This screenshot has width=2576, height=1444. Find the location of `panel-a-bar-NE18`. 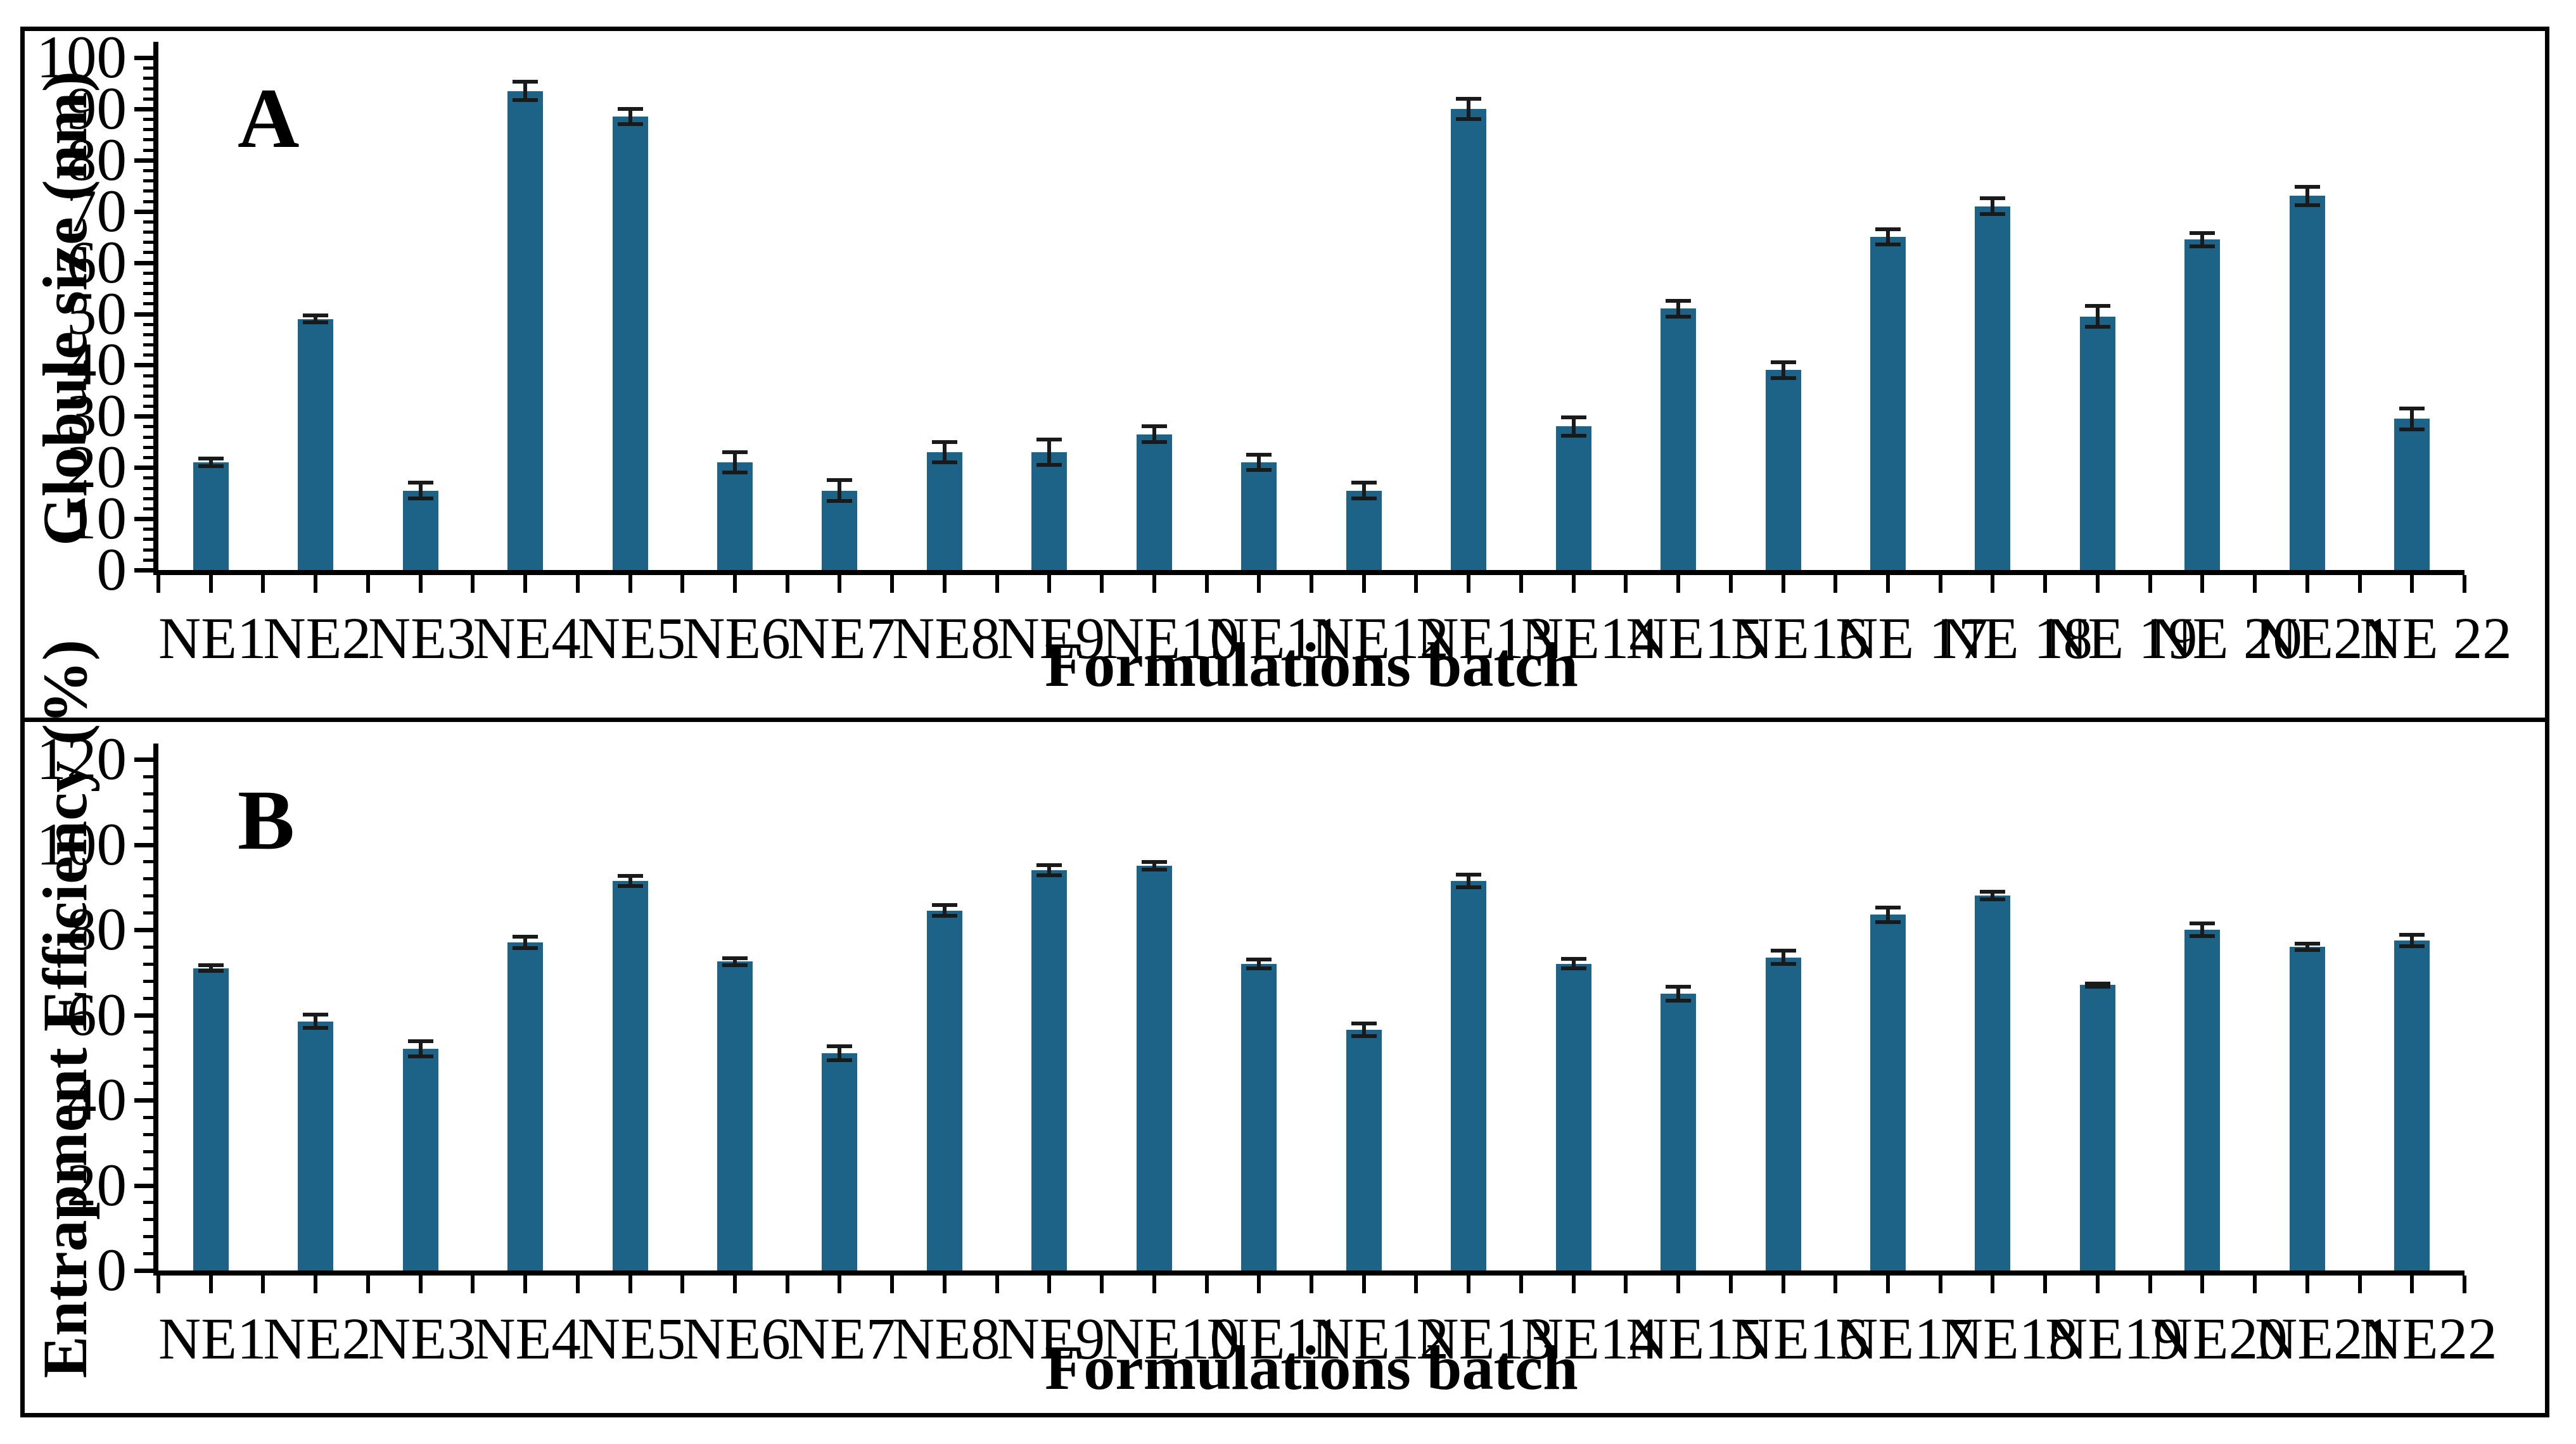

panel-a-bar-NE18 is located at coordinates (1993, 388).